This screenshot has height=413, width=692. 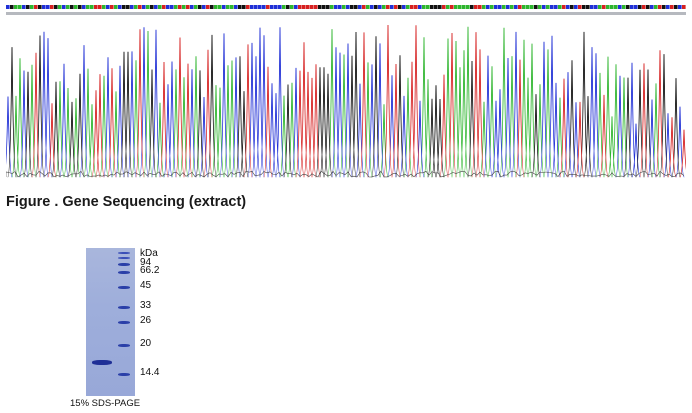 What do you see at coordinates (105, 403) in the screenshot?
I see `gel-caption: 15% SDS-PAGE` at bounding box center [105, 403].